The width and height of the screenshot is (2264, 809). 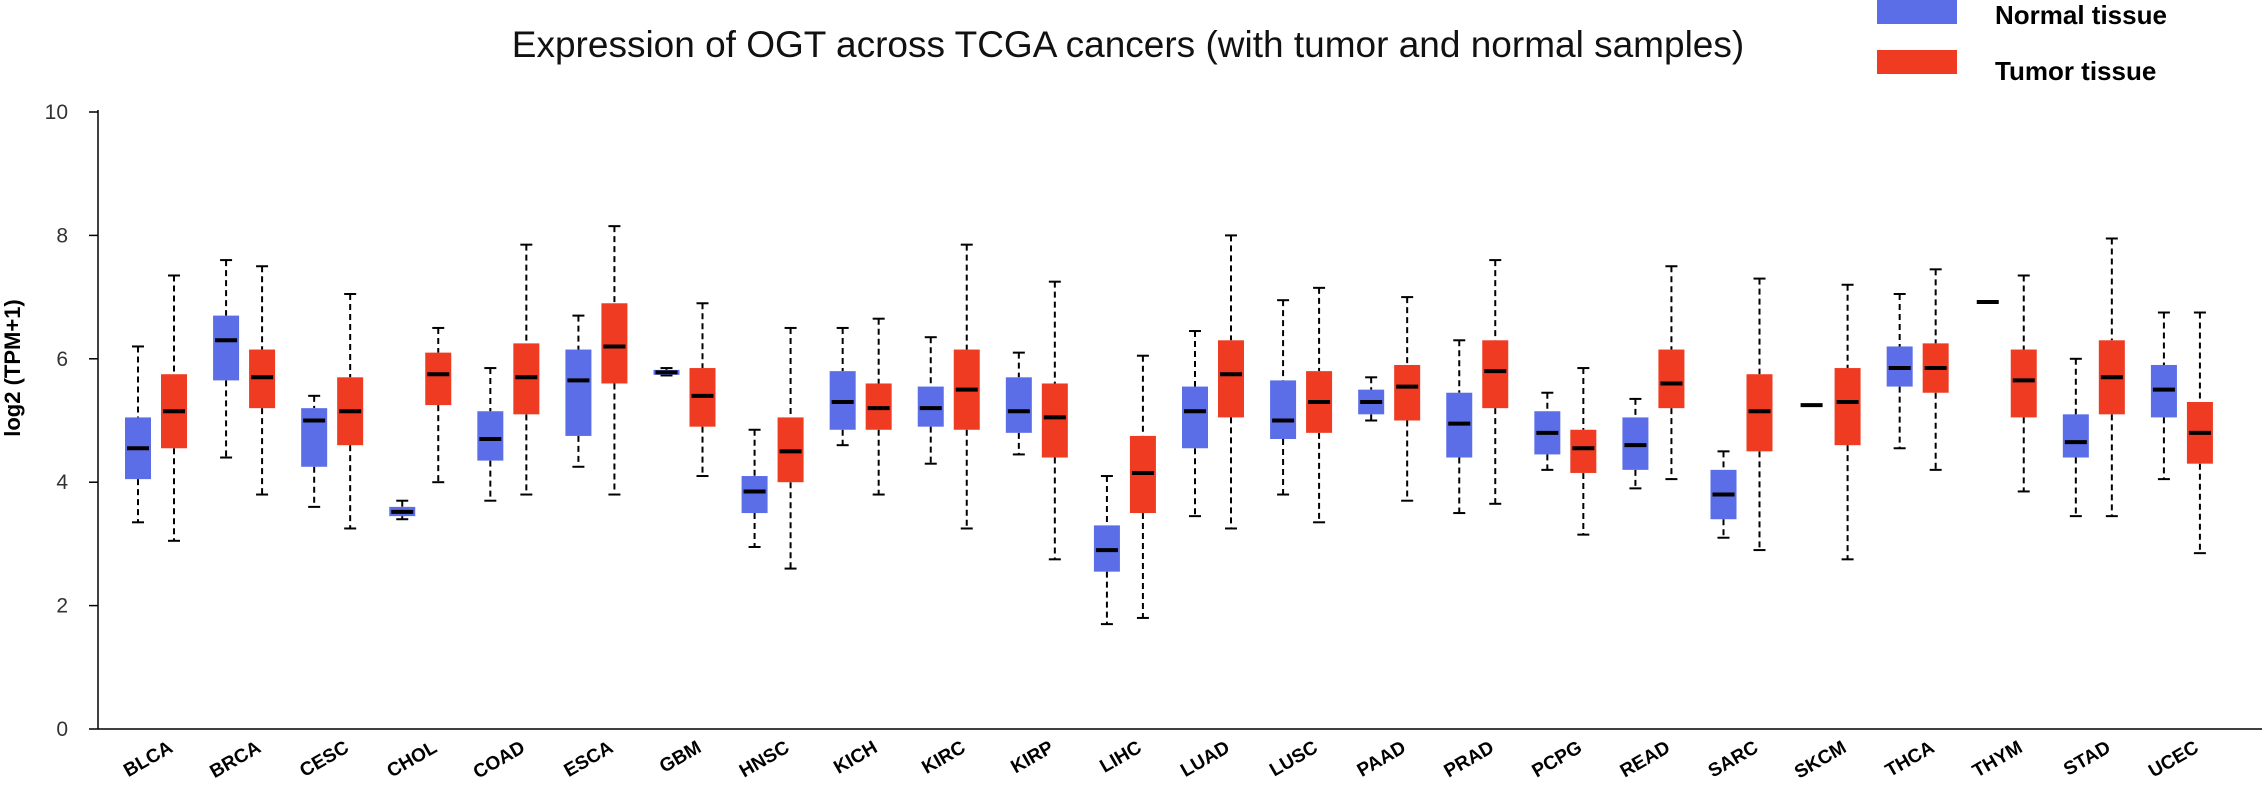 I want to click on x-tick-label: THYM, so click(x=1997, y=759).